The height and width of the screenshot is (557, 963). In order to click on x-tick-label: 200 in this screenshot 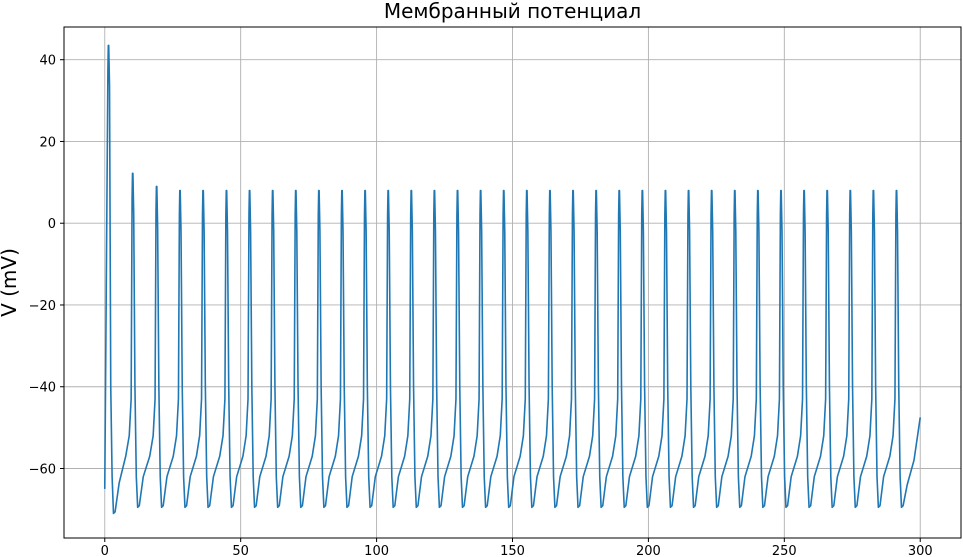, I will do `click(648, 550)`.